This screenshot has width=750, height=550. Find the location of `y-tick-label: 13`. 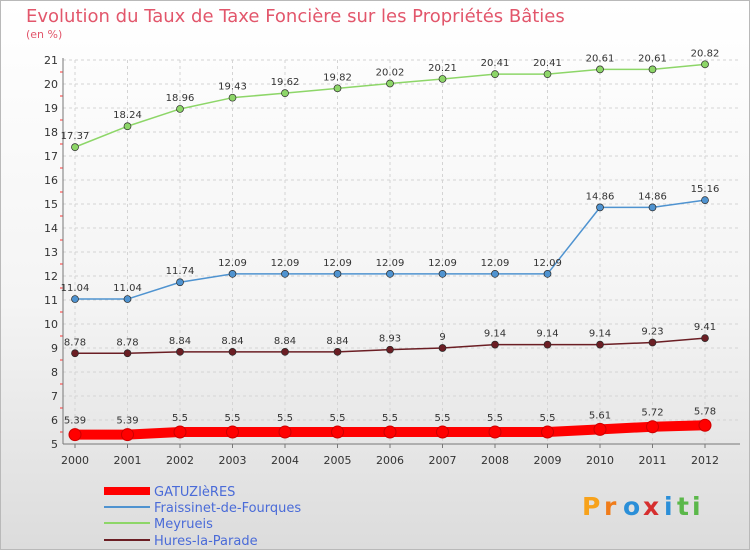

y-tick-label: 13 is located at coordinates (51, 252).